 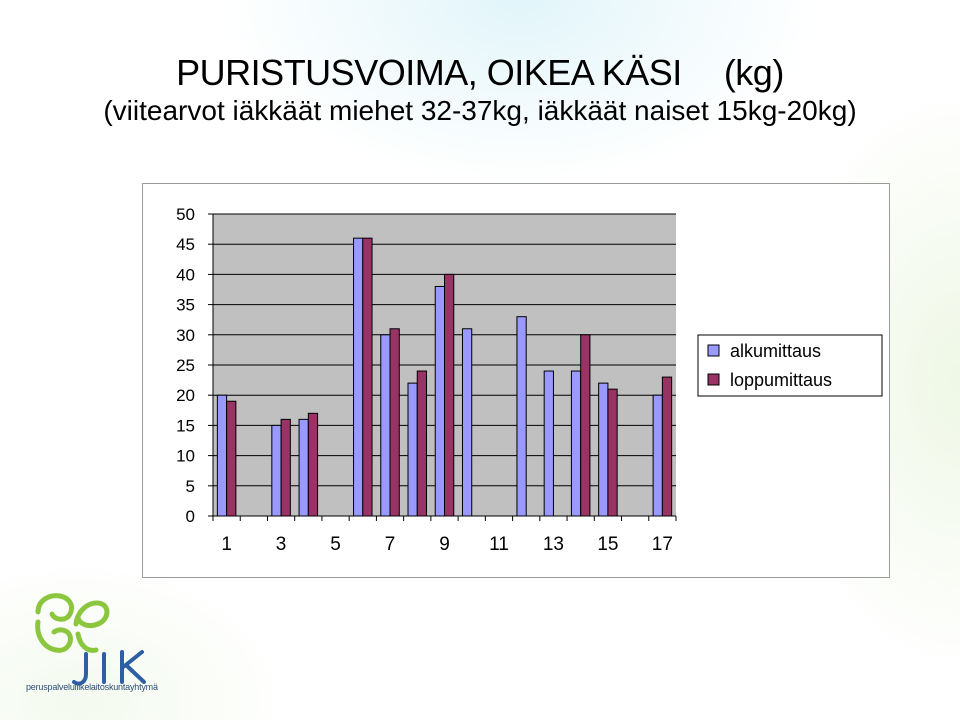 I want to click on y-tick-label: 40, so click(x=185, y=274).